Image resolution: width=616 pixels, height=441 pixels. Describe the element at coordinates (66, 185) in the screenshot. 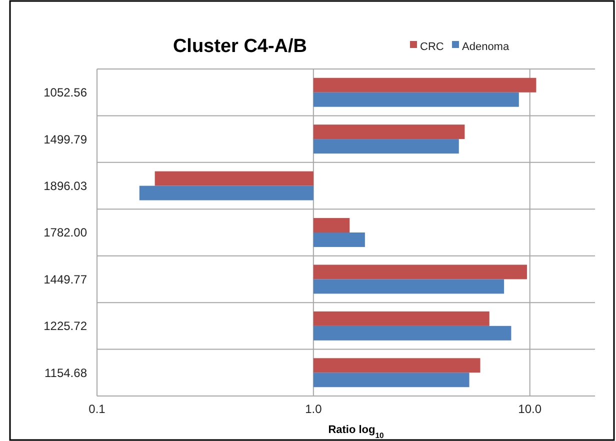

I see `y-tick-label: 1896.03` at that location.